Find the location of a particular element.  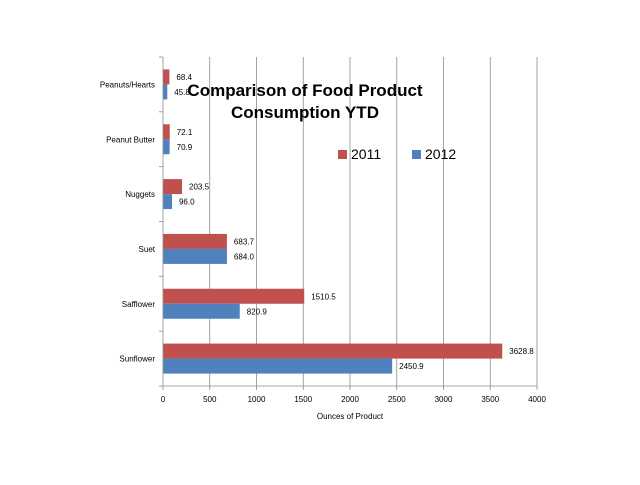

x-tick-label: 500 is located at coordinates (210, 399).